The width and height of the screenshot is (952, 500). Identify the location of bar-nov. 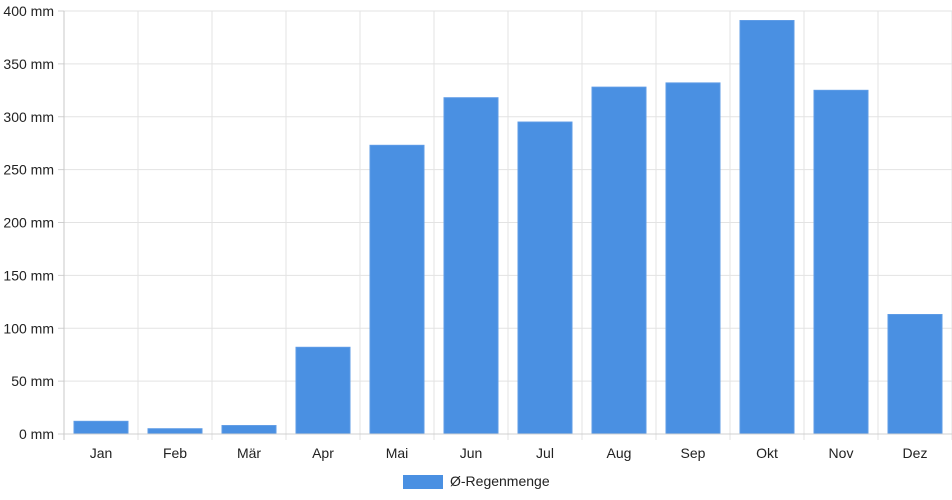
(841, 262).